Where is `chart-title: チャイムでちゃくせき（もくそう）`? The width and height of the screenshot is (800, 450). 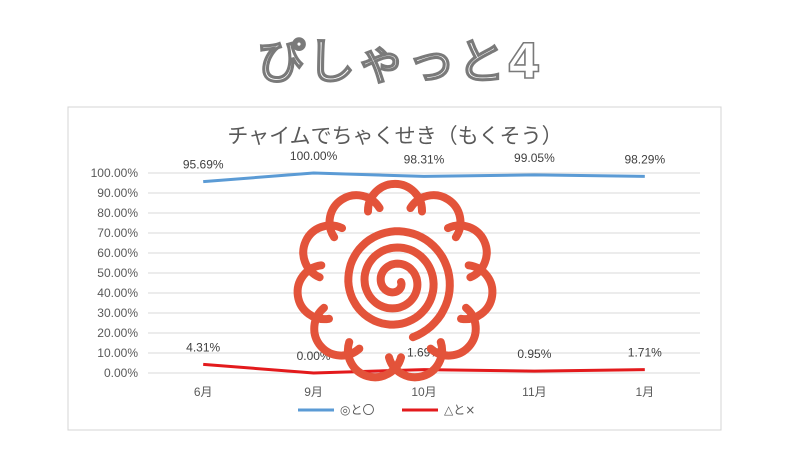
chart-title: チャイムでちゃくせき（もくそう） is located at coordinates (394, 136).